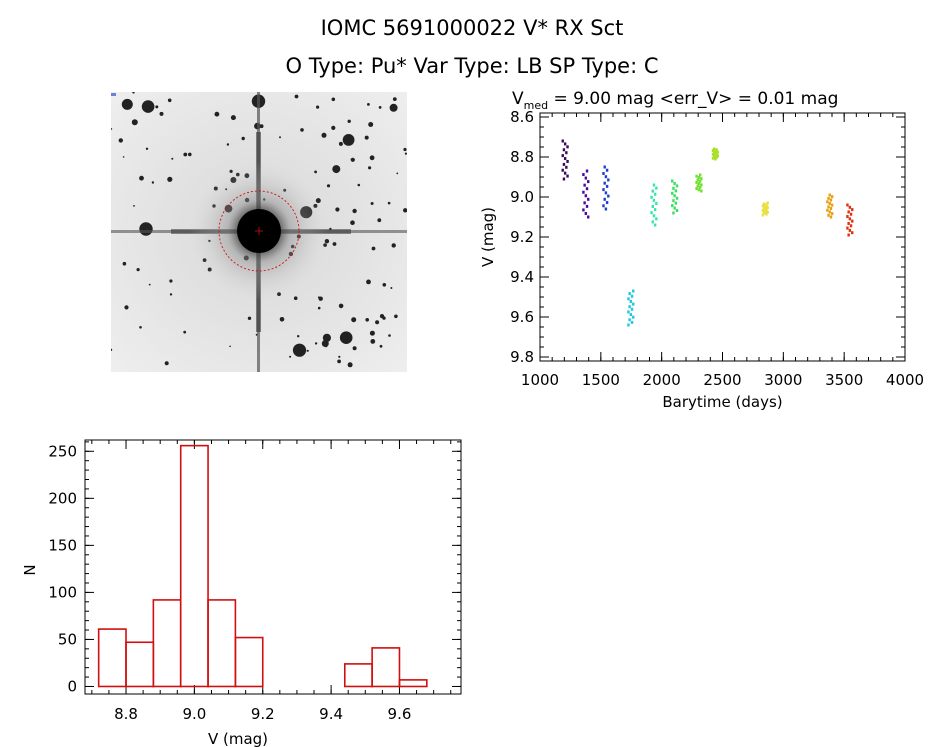 The image size is (944, 747). I want to click on y-tick-label: 9.6, so click(522, 317).